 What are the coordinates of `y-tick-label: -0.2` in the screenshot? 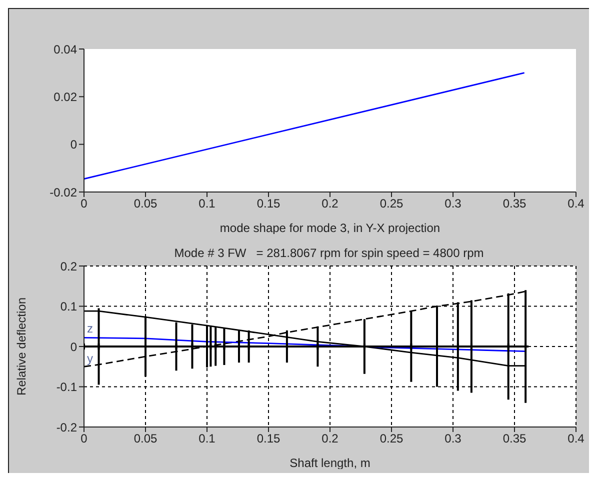 It's located at (67, 427).